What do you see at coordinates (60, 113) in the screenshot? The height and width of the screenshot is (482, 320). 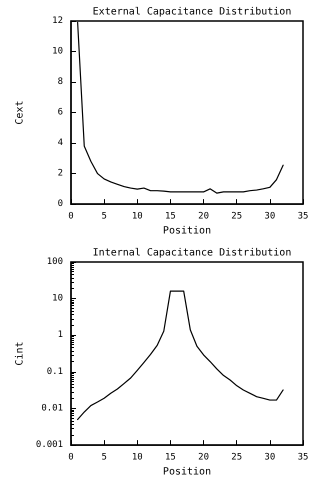 I see `y-tick-label: 6` at bounding box center [60, 113].